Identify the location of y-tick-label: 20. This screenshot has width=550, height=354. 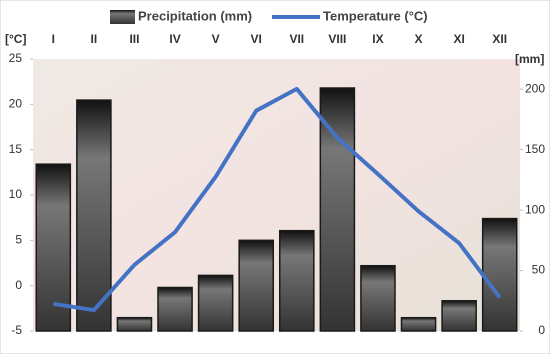
(16, 104).